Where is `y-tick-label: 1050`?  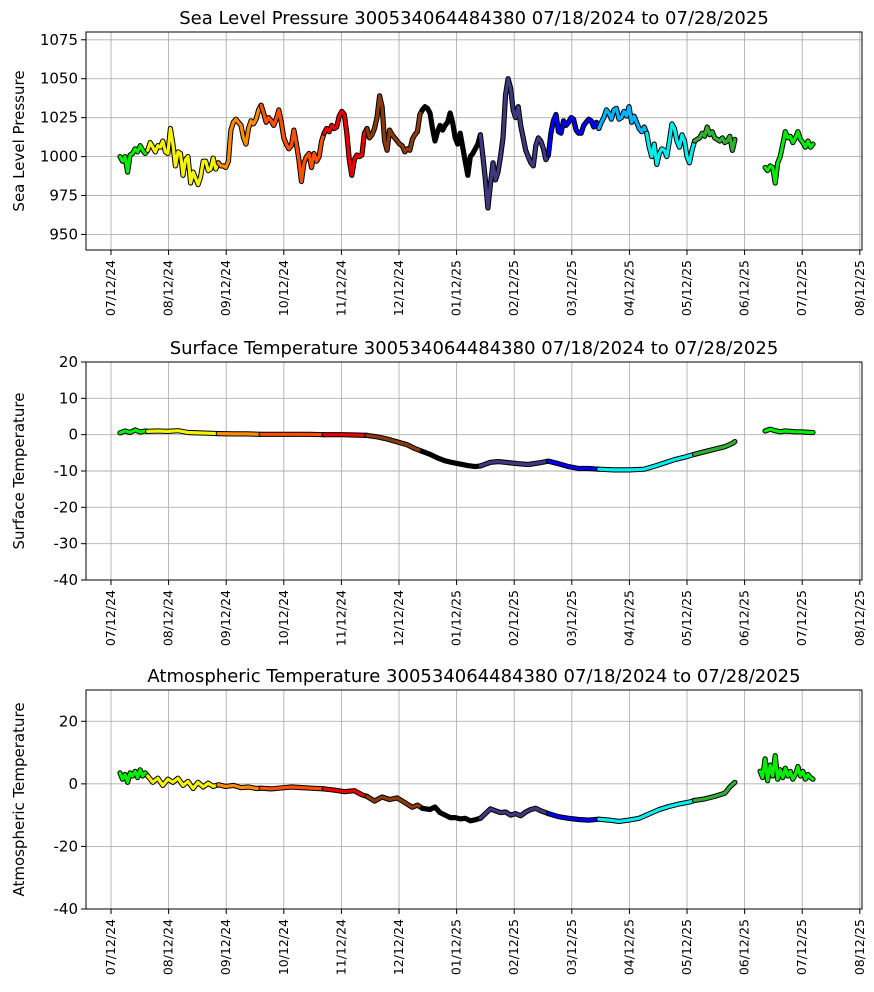
y-tick-label: 1050 is located at coordinates (59, 79).